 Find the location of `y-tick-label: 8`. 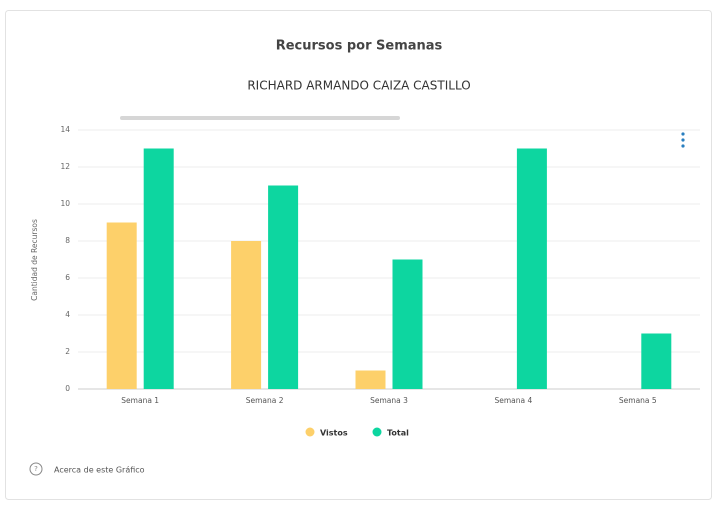

y-tick-label: 8 is located at coordinates (67, 240).